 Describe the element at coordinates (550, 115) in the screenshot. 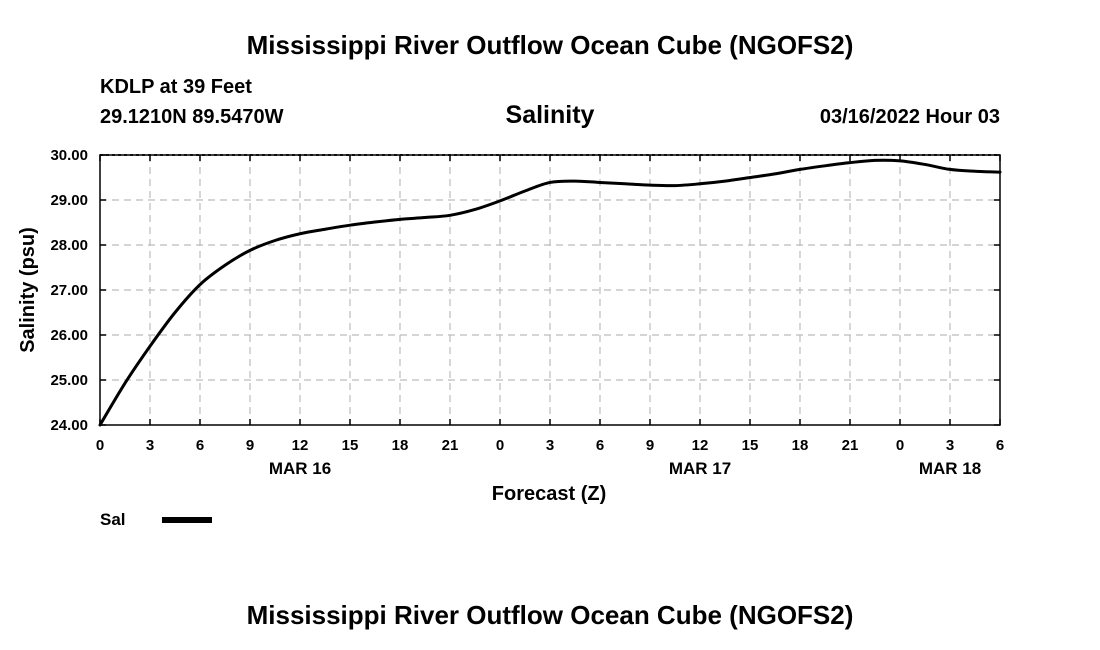

I see `chart-subtitle: Salinity` at that location.